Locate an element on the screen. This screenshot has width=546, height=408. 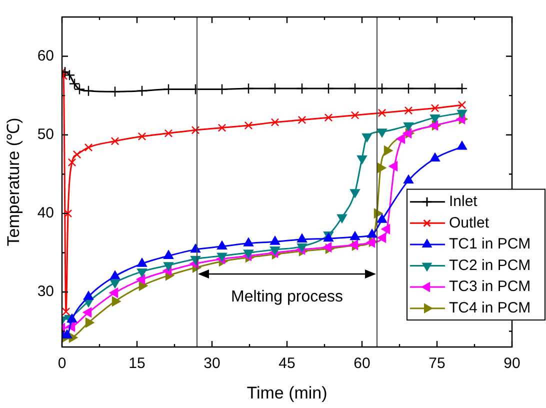
legend-label: TC3 in PCM is located at coordinates (490, 287).